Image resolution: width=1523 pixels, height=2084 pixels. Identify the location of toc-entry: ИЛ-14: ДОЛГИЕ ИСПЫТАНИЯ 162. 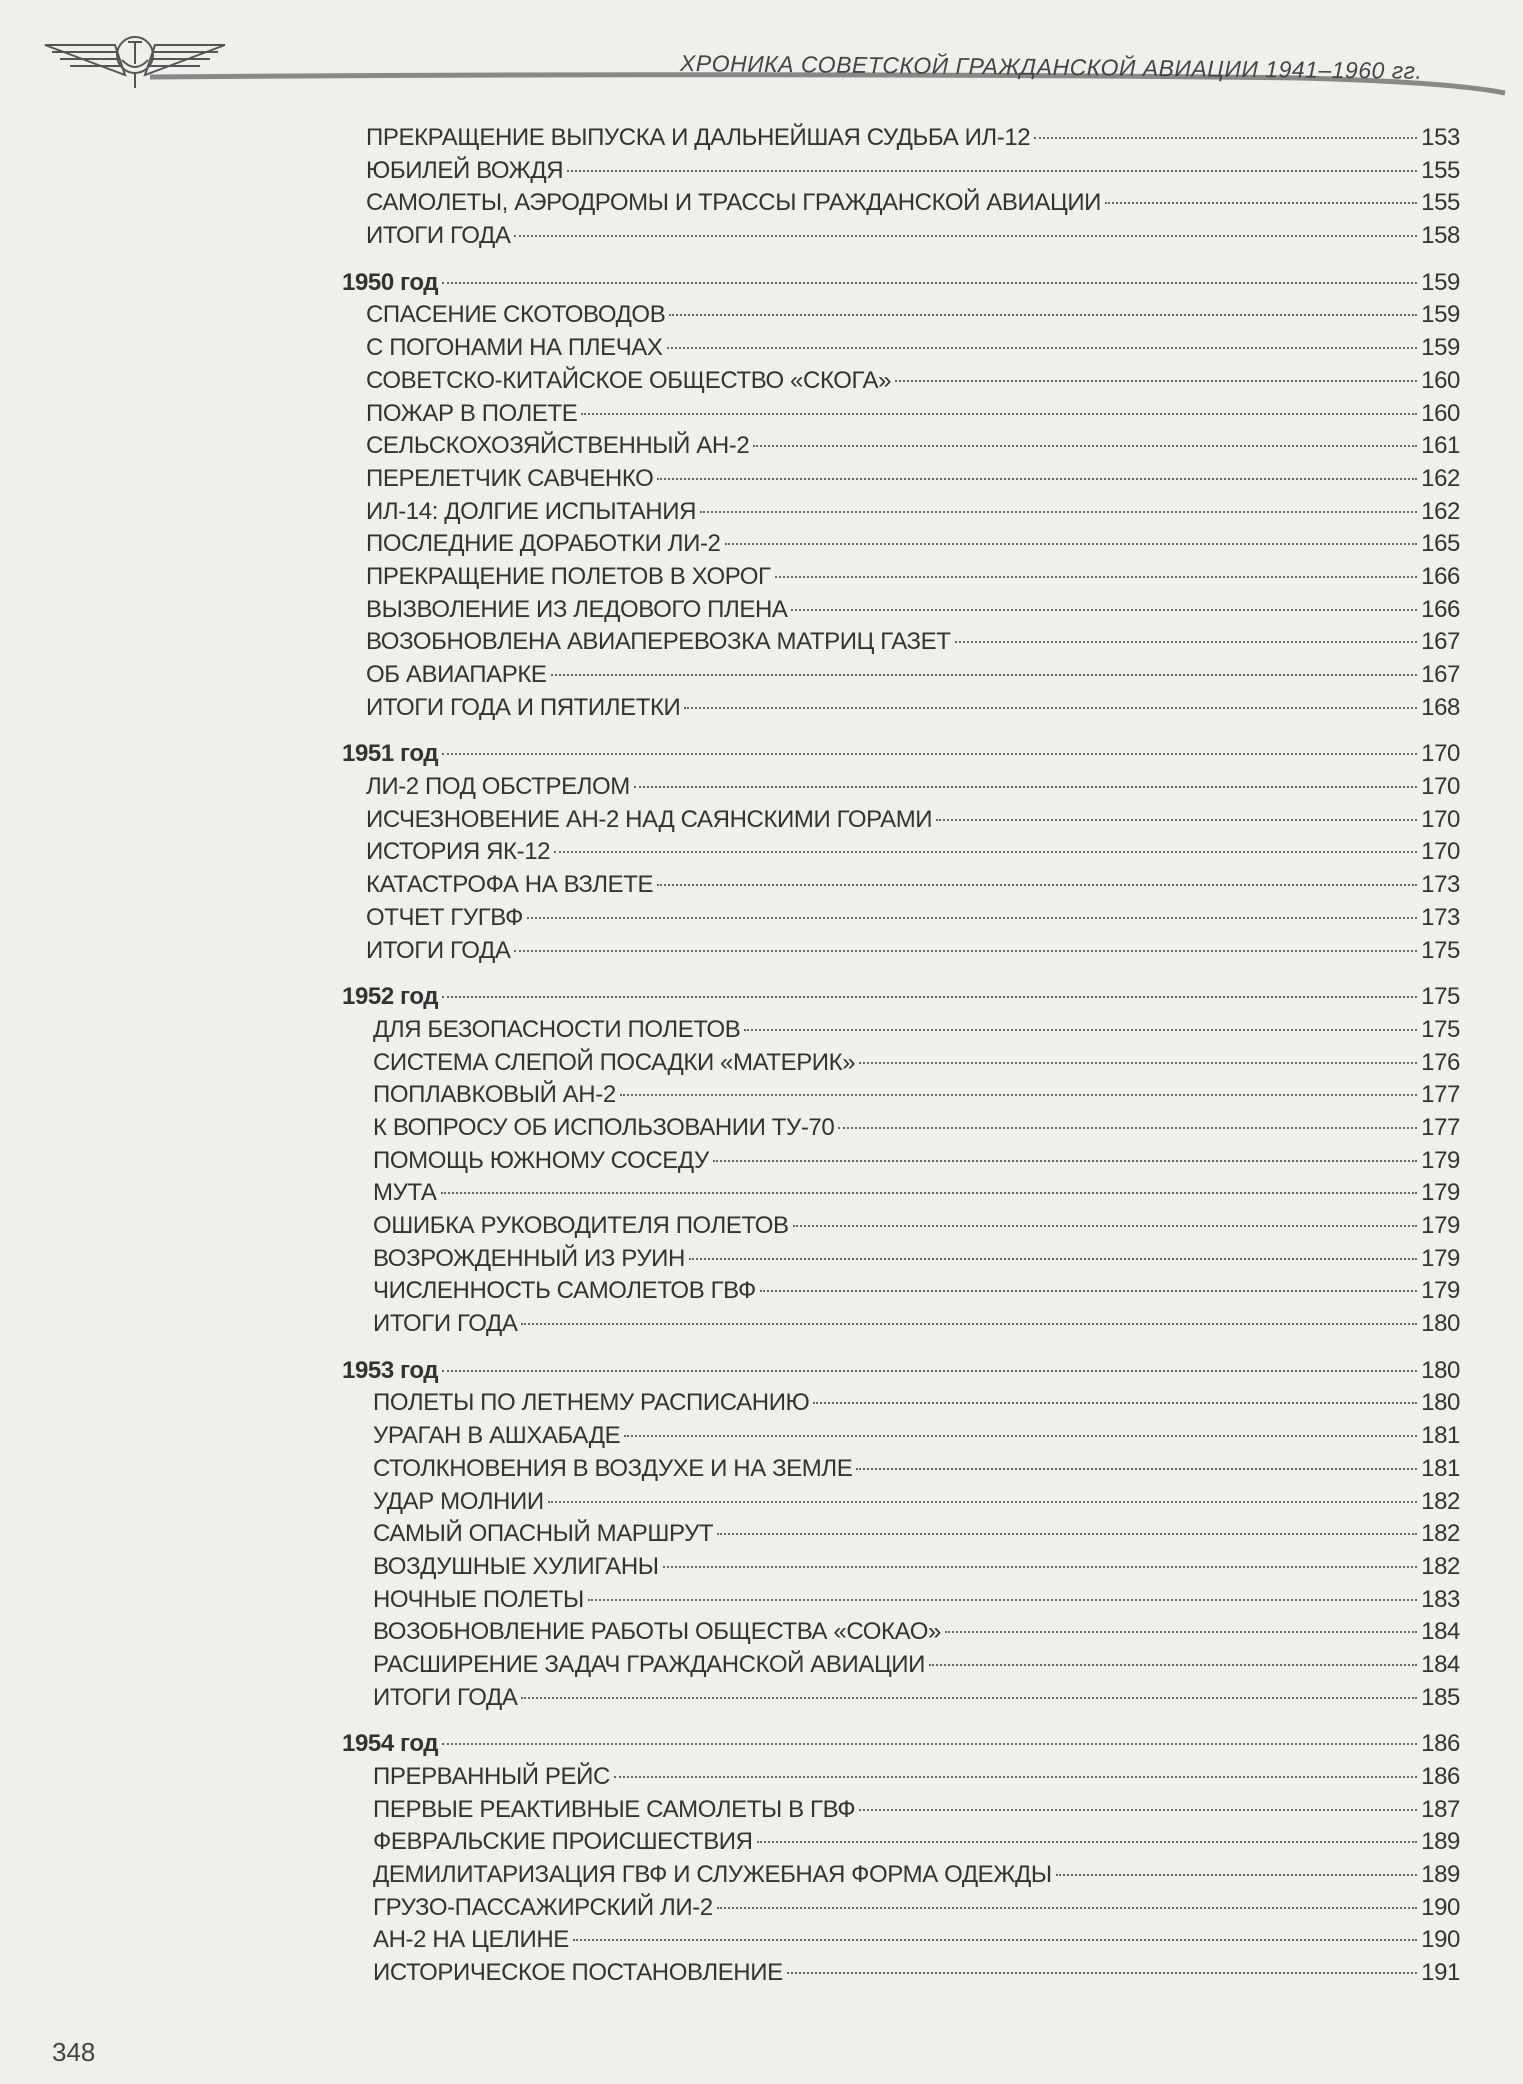
(901, 512).